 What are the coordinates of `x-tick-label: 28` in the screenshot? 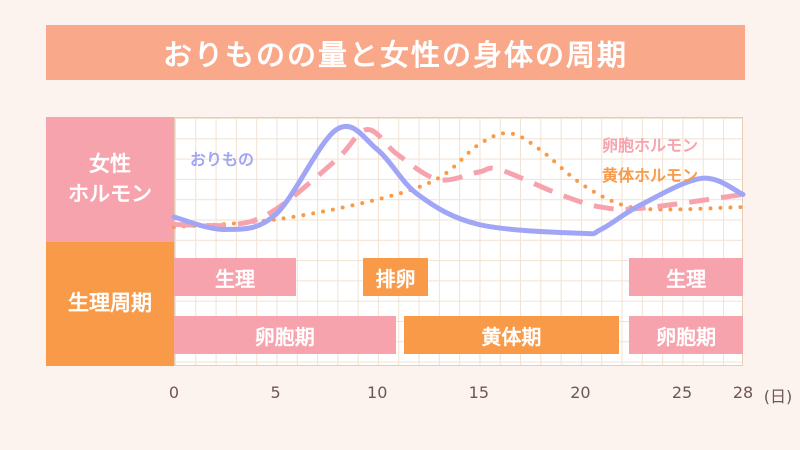 It's located at (743, 392).